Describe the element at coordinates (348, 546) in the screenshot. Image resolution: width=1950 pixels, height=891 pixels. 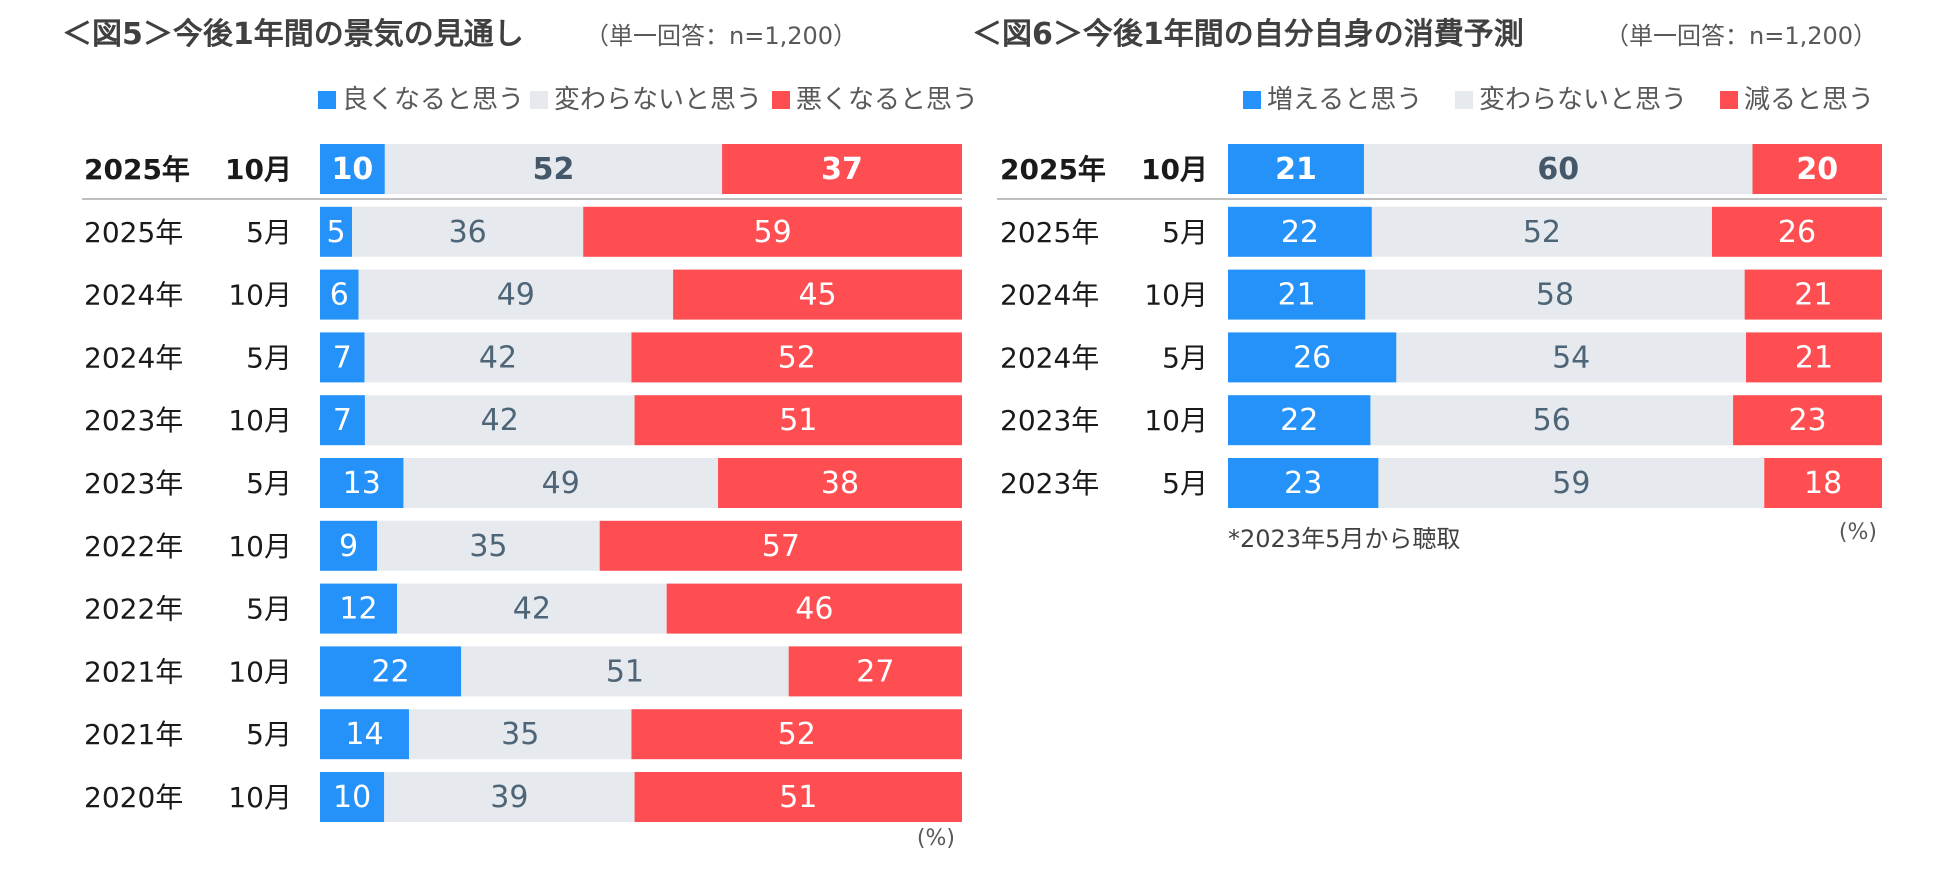
I see `chart5-value-label: 9` at that location.